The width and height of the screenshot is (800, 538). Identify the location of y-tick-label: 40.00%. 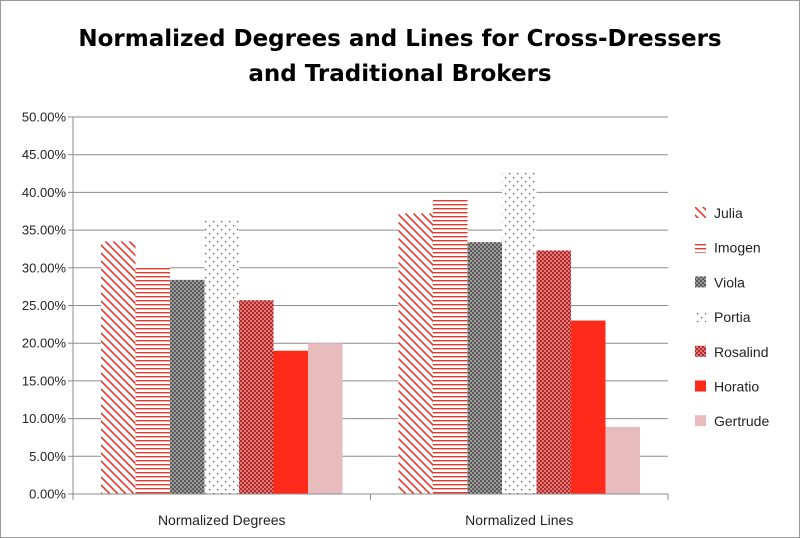
(44, 192).